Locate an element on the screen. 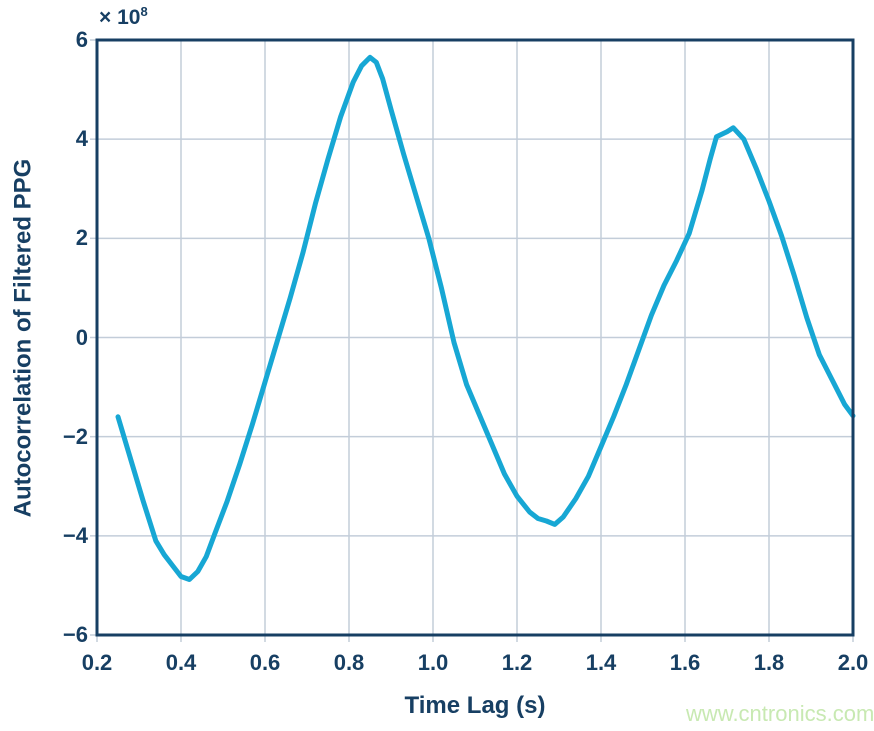 The width and height of the screenshot is (874, 731). y-tick-label: 4 is located at coordinates (81, 139).